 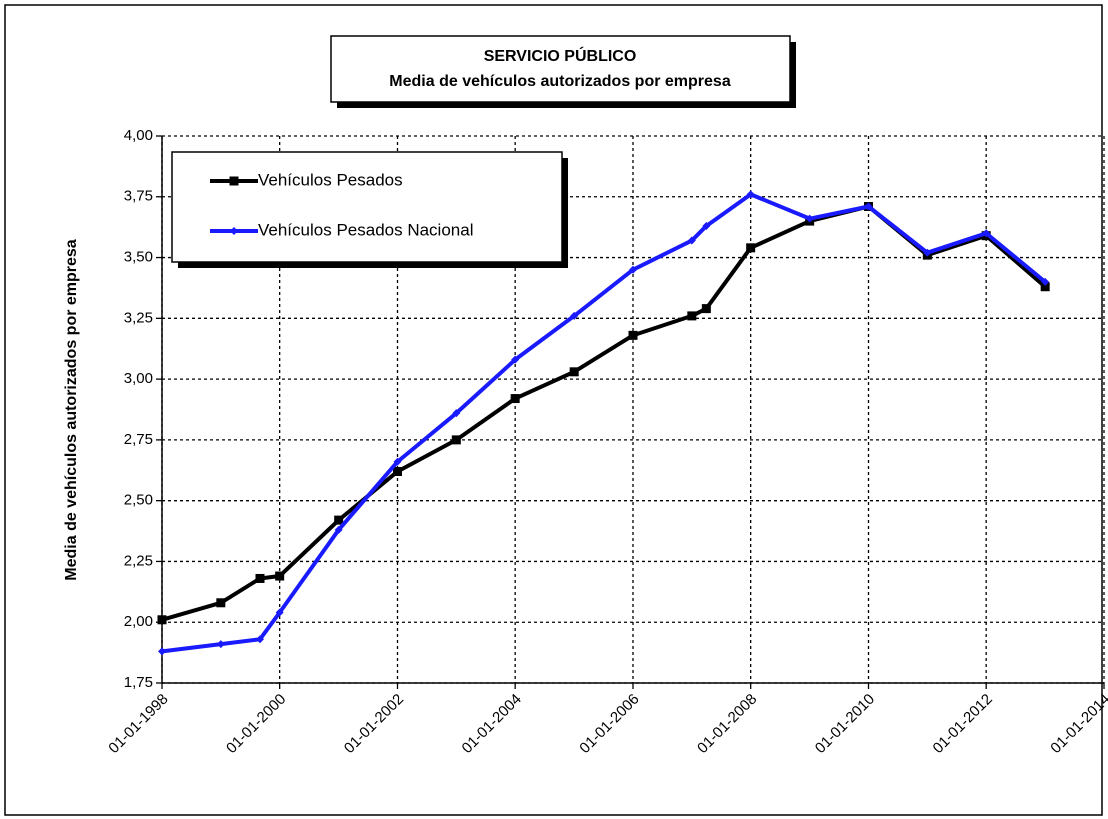 I want to click on title-box, so click(x=560, y=69).